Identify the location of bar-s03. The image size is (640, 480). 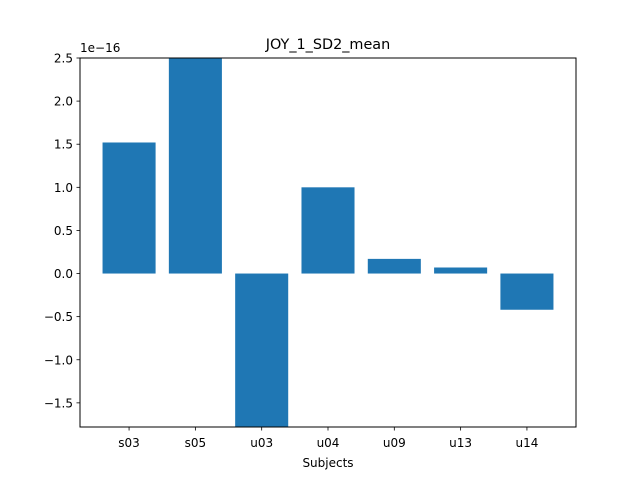
(129, 208).